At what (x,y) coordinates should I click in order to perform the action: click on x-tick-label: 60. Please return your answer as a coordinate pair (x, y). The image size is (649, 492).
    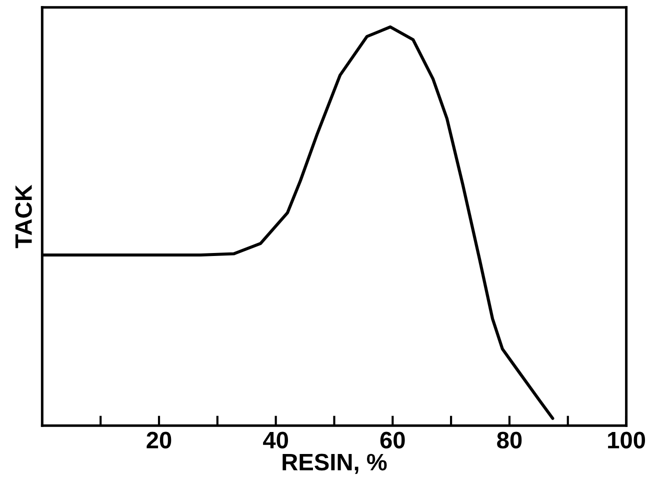
    Looking at the image, I should click on (392, 440).